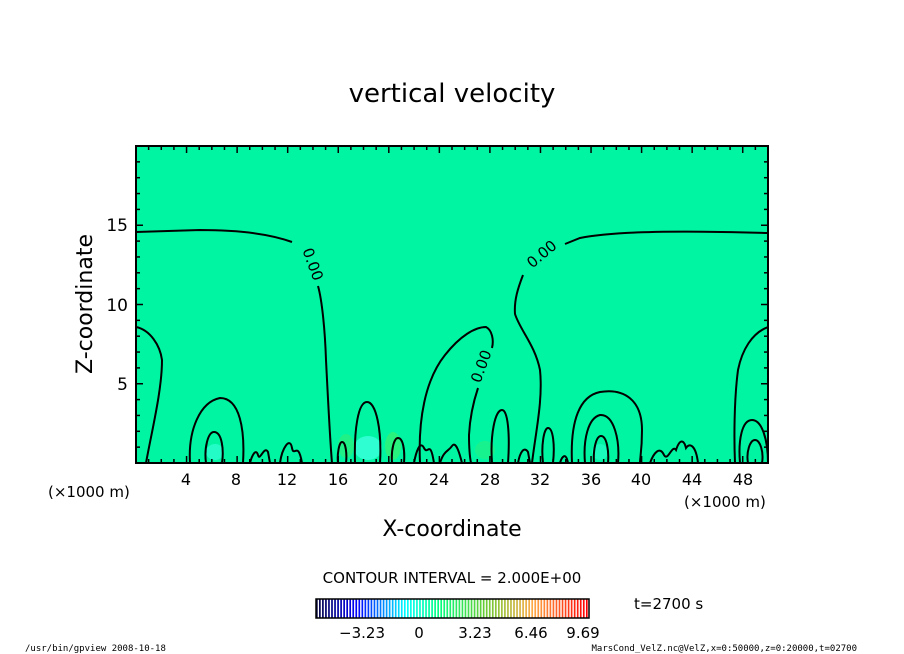 This screenshot has height=654, width=904. I want to click on x-tick-label: 24, so click(439, 479).